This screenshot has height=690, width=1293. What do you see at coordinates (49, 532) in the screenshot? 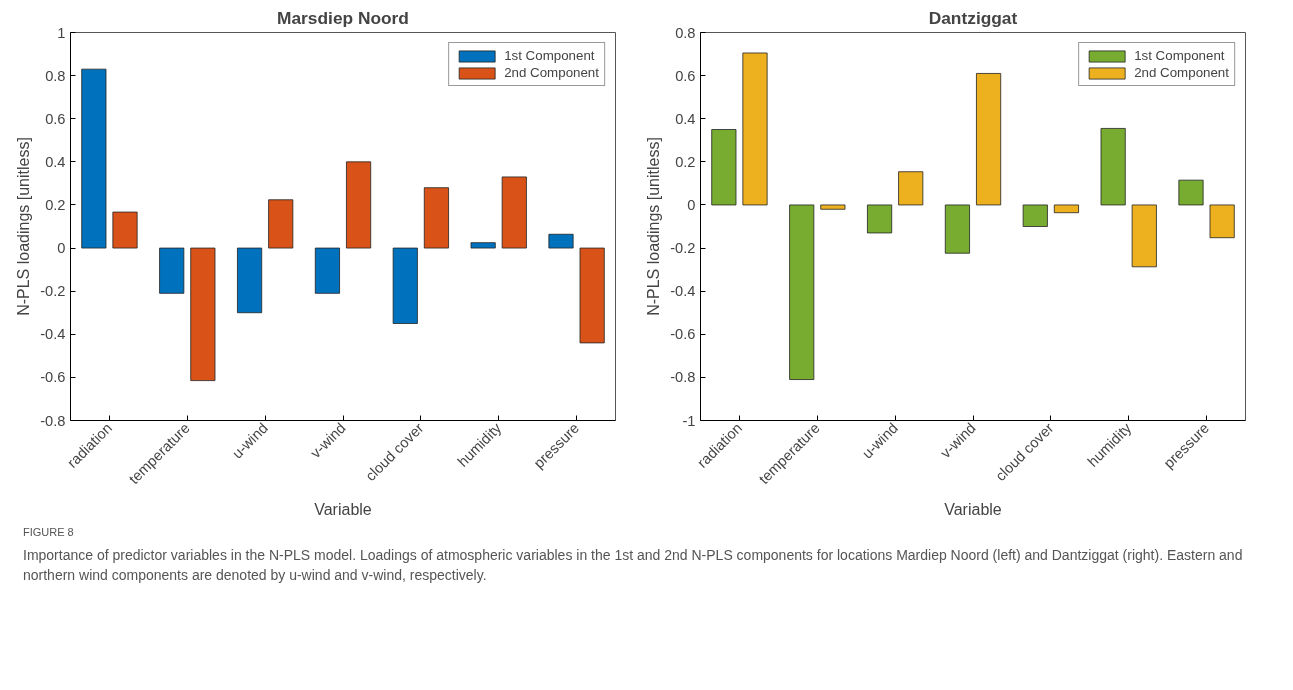
I see `caption: FIGURE 8` at bounding box center [49, 532].